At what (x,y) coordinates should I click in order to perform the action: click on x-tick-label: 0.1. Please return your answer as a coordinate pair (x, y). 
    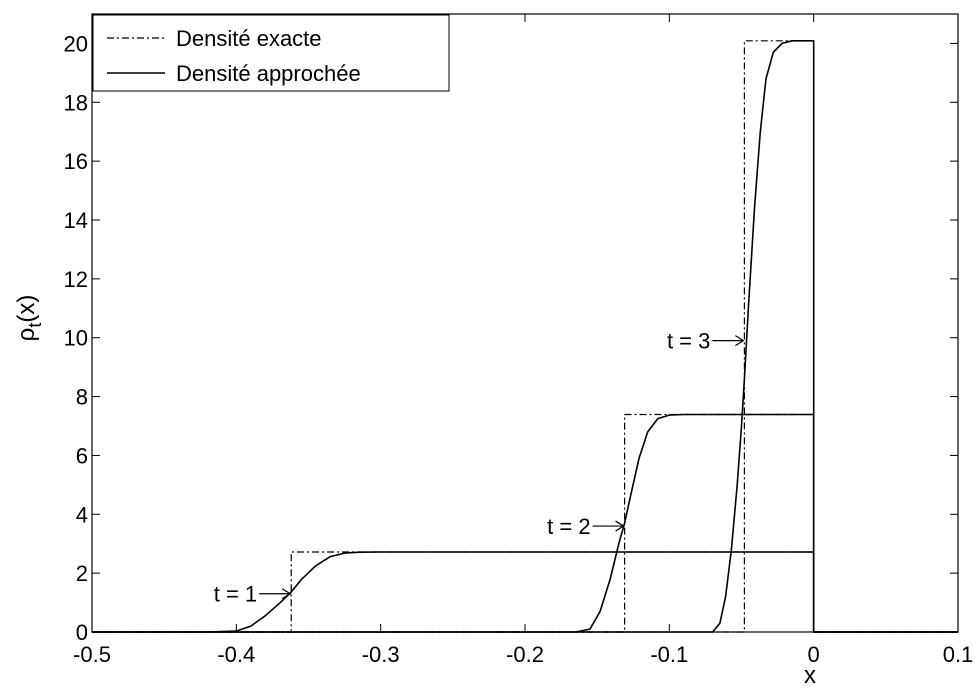
    Looking at the image, I should click on (958, 654).